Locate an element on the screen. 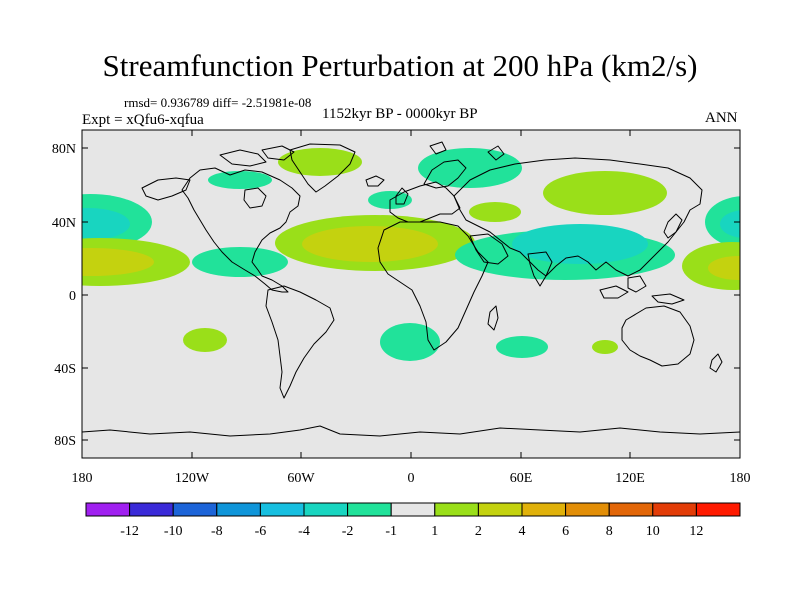 This screenshot has width=800, height=600. coast-arabia is located at coordinates (489, 249).